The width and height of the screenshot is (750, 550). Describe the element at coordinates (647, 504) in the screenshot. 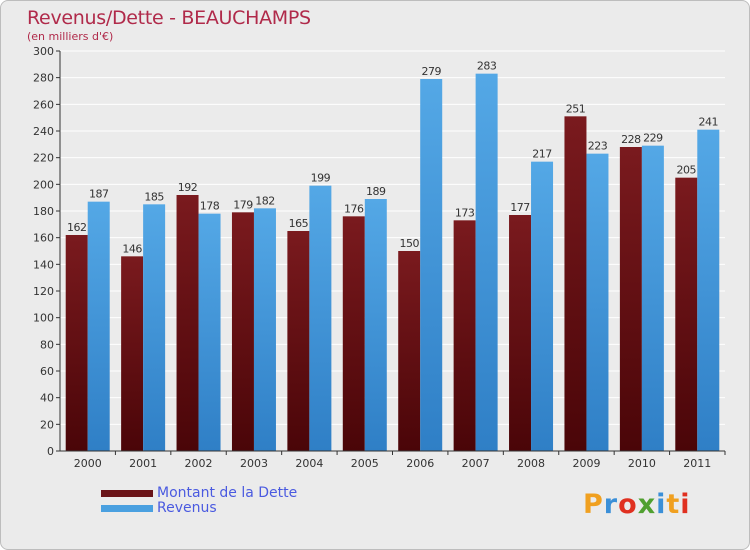

I see `logo-letter: x` at that location.